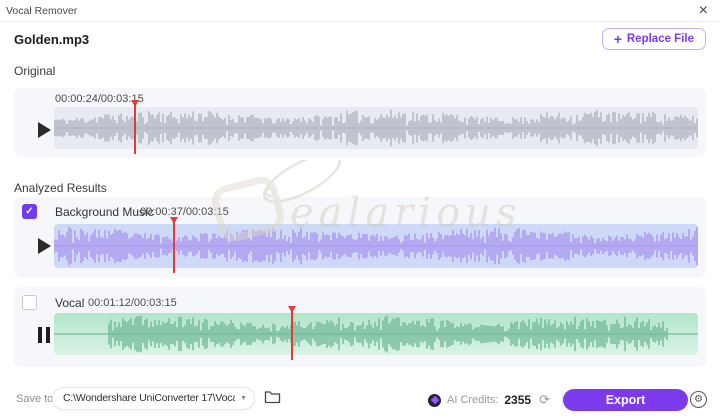  I want to click on replace-file-label: Replace File, so click(660, 39).